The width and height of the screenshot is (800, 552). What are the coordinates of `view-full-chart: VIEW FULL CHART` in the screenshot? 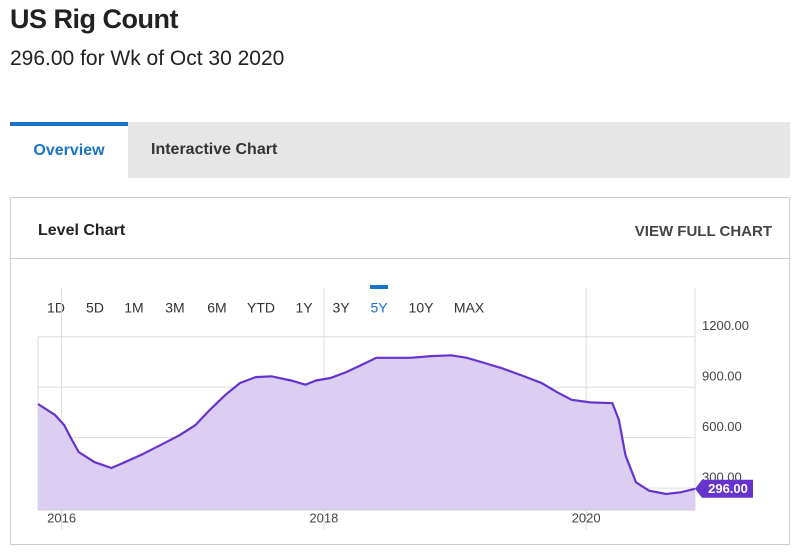 It's located at (703, 231).